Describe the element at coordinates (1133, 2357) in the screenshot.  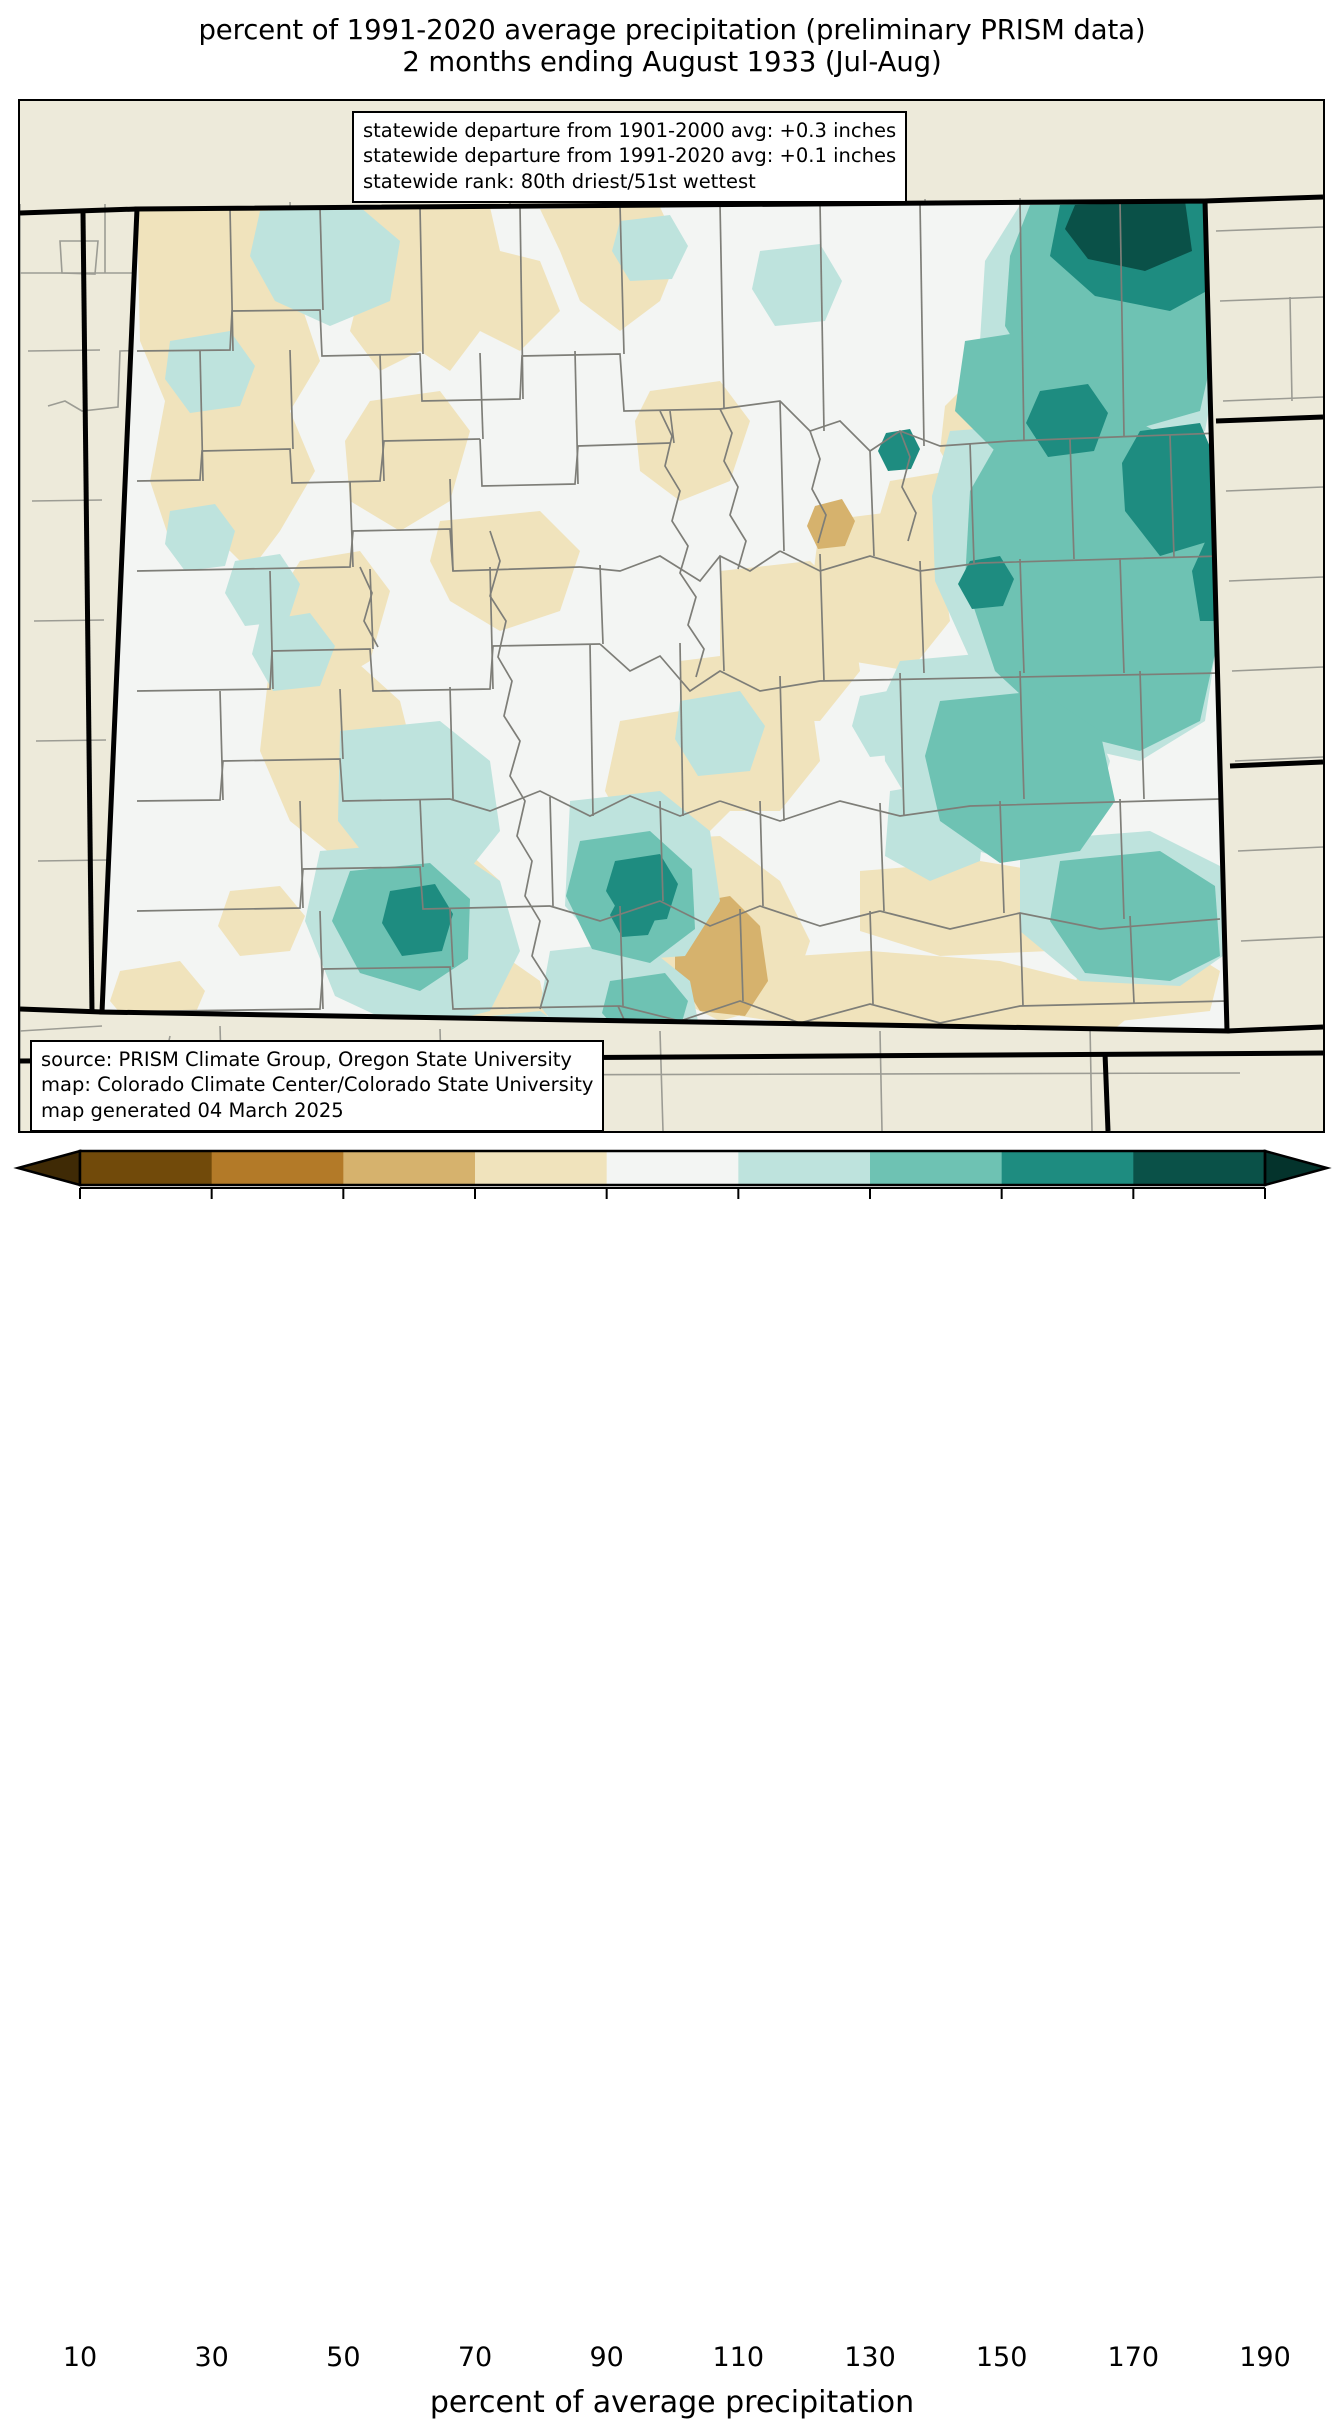
I see `colorbar-tick-label: 170` at that location.